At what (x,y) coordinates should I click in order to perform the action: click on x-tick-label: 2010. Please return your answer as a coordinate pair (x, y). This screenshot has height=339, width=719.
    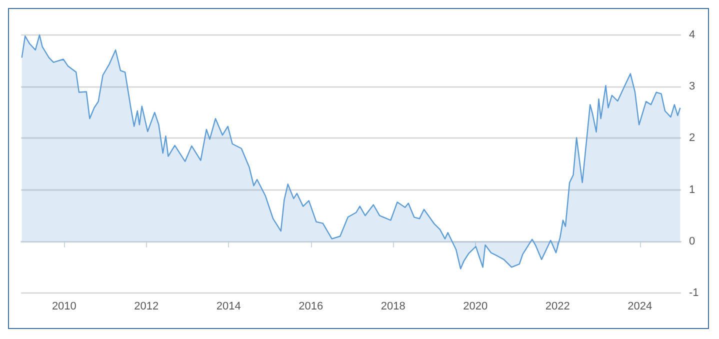
    Looking at the image, I should click on (64, 306).